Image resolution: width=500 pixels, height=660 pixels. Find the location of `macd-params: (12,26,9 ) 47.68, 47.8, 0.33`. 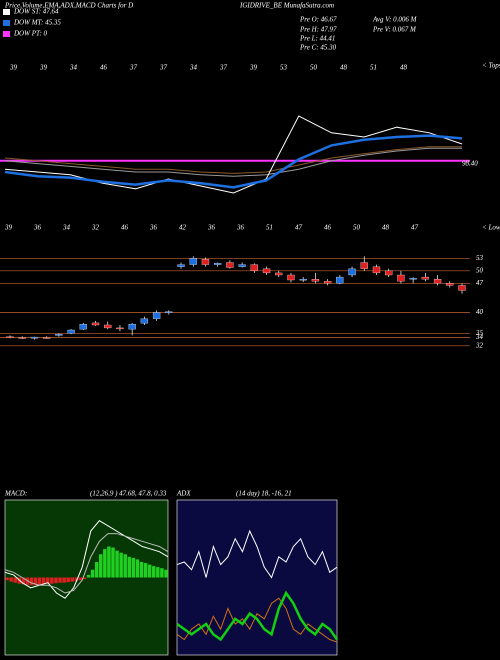

macd-params: (12,26,9 ) 47.68, 47.8, 0.33 is located at coordinates (128, 494).